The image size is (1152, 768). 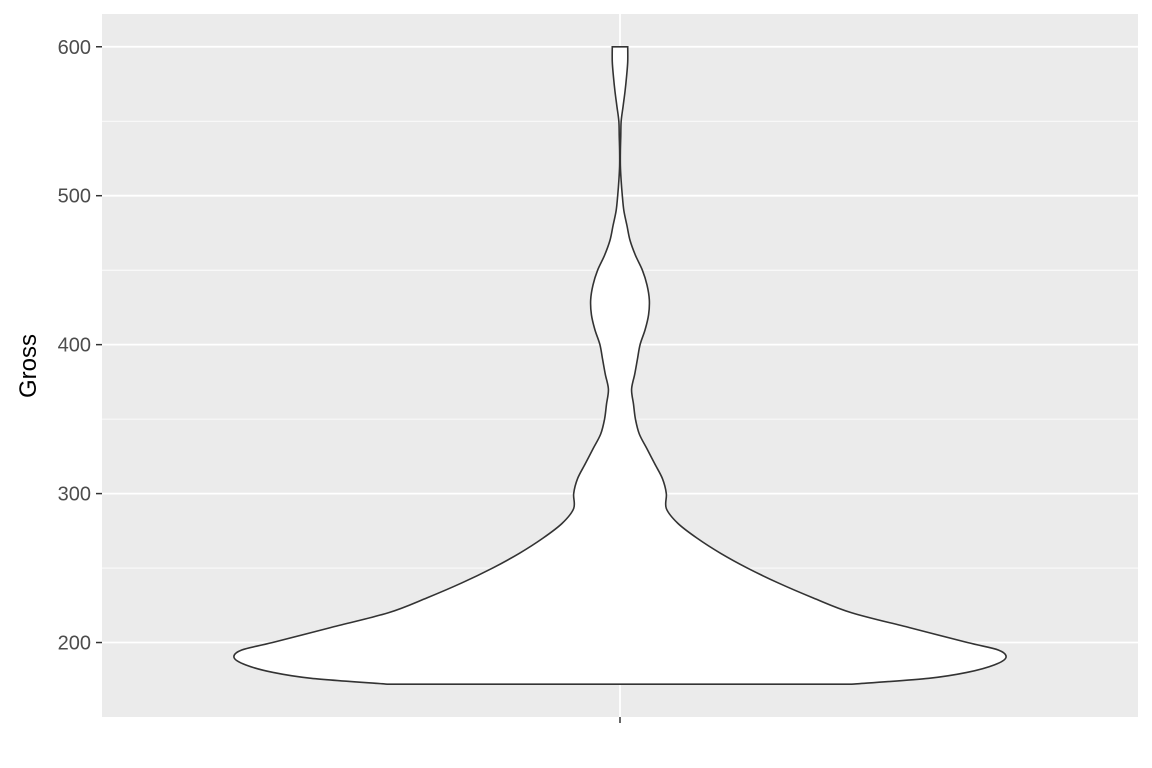 What do you see at coordinates (74, 644) in the screenshot?
I see `y-tick-label: 200` at bounding box center [74, 644].